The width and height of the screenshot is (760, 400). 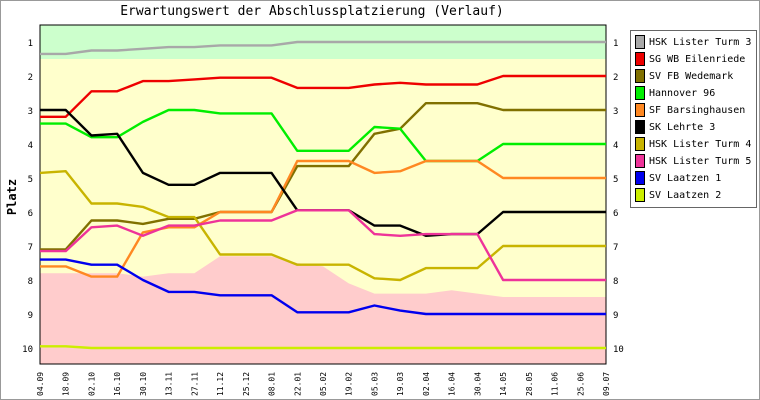 What do you see at coordinates (30, 316) in the screenshot?
I see `y-tick-label-left: 9` at bounding box center [30, 316].